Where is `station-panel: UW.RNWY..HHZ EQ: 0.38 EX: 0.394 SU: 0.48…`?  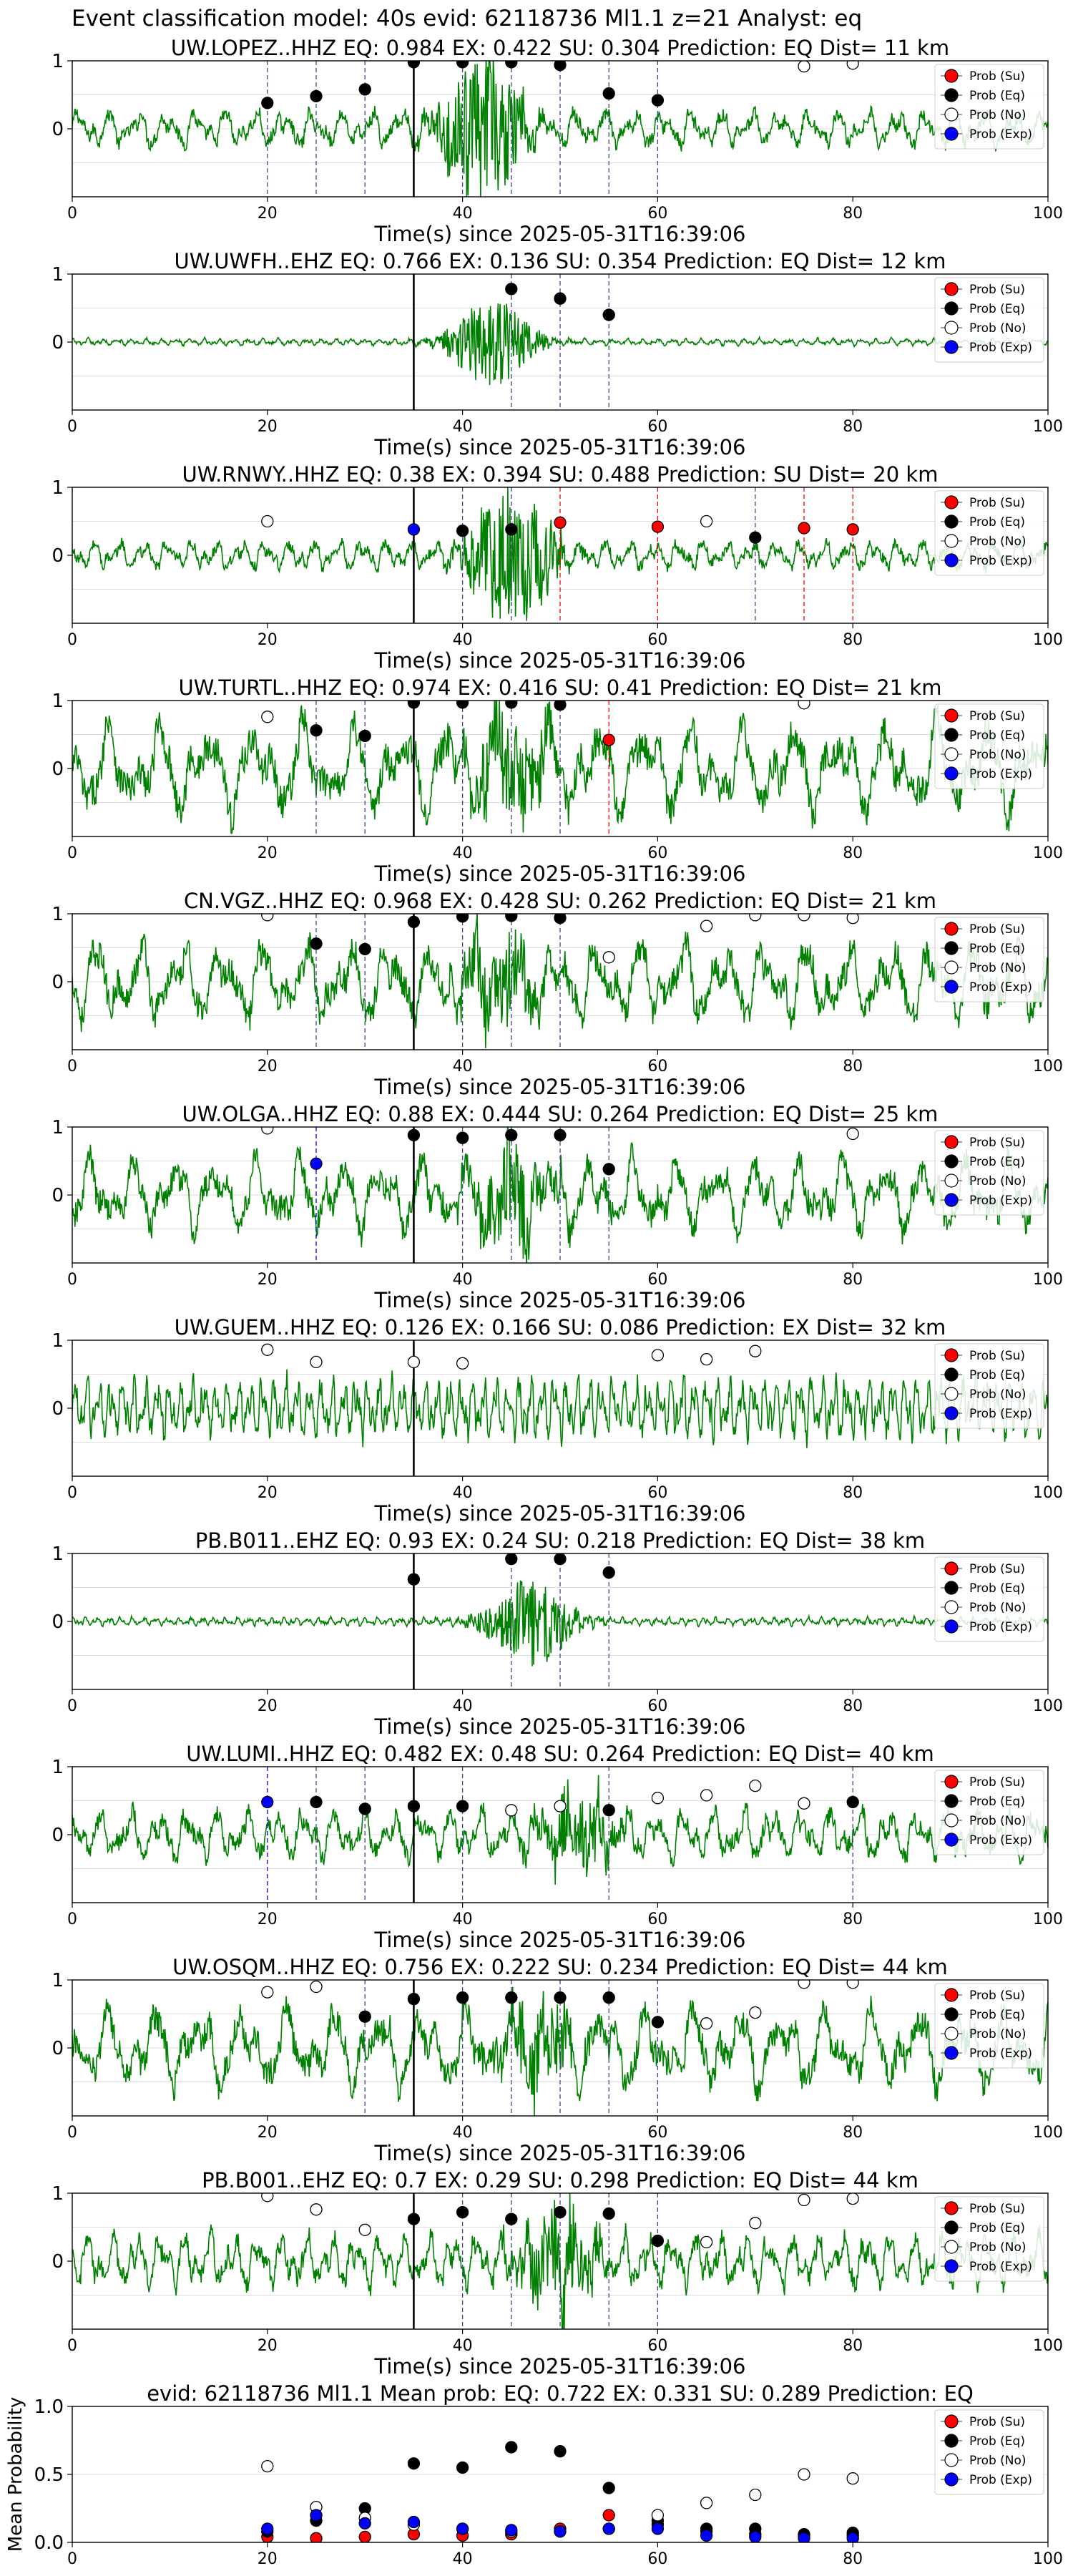
station-panel: UW.RNWY..HHZ EQ: 0.38 EX: 0.394 SU: 0.48… is located at coordinates (557, 567).